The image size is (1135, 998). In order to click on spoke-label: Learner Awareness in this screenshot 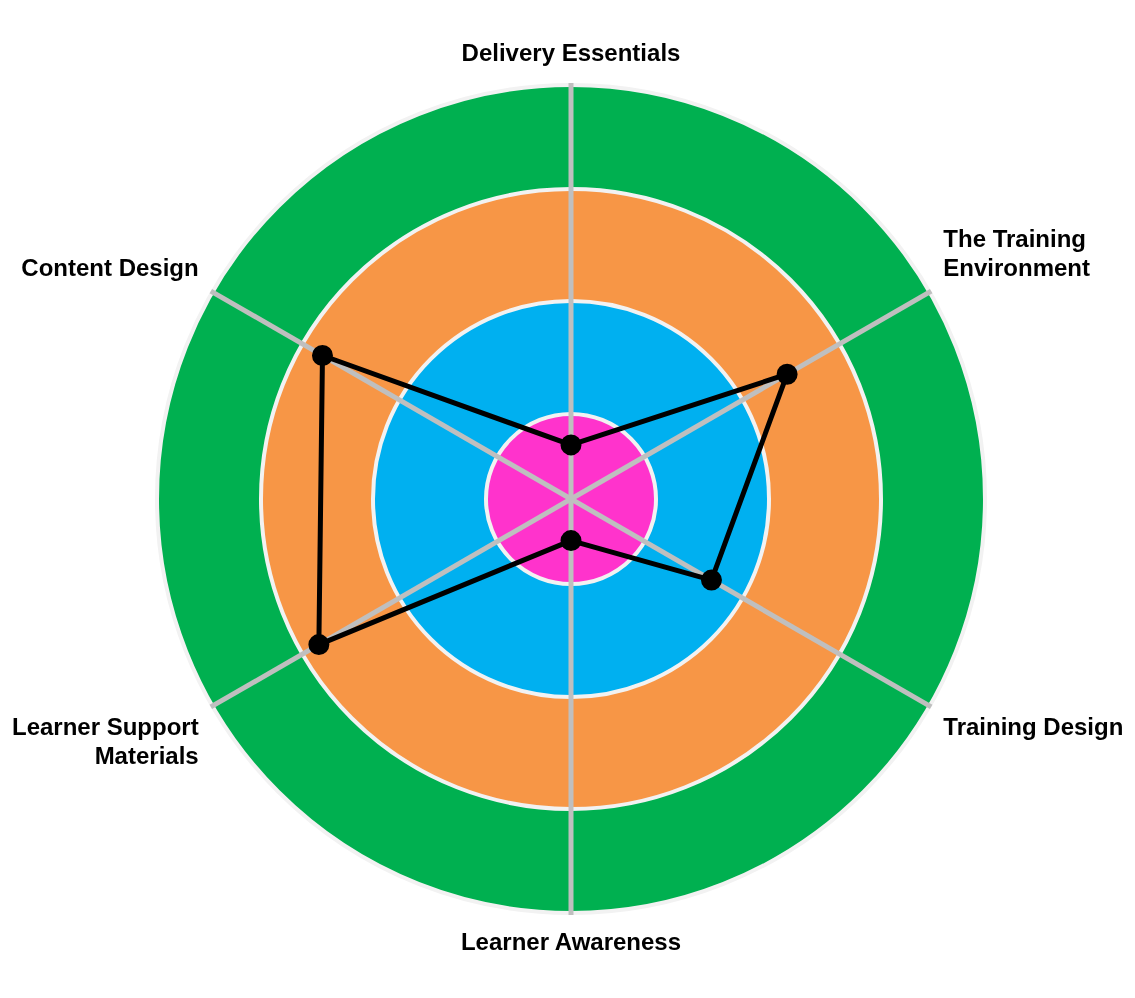, I will do `click(571, 941)`.